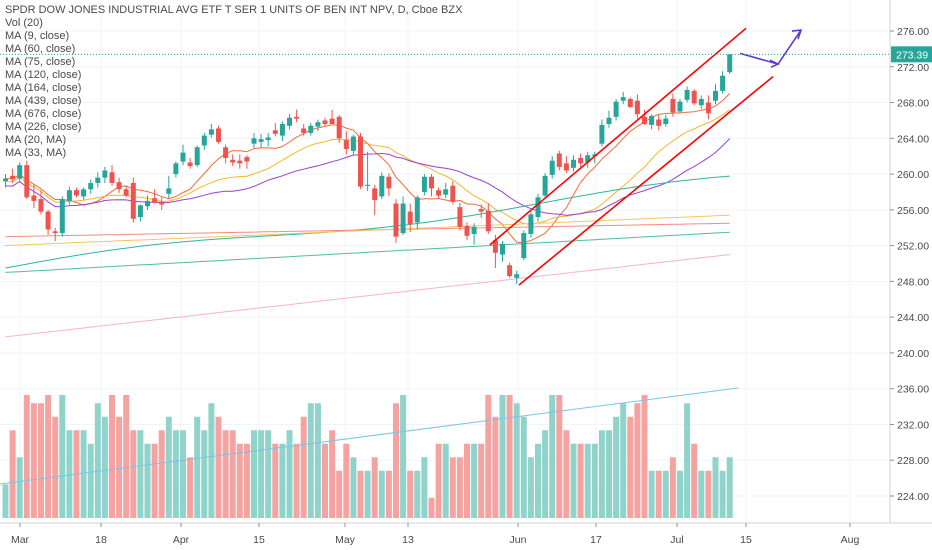  I want to click on legend-item-ma9: MA (9, close), so click(37, 36).